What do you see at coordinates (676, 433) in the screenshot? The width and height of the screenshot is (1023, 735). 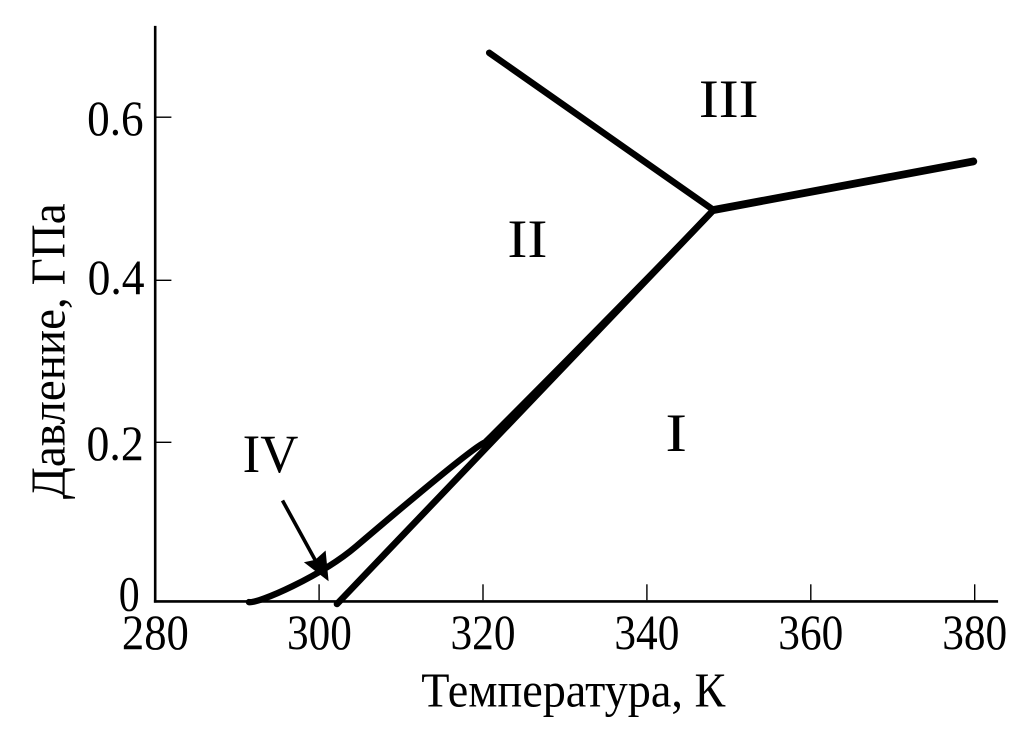 I see `svg-text: I` at bounding box center [676, 433].